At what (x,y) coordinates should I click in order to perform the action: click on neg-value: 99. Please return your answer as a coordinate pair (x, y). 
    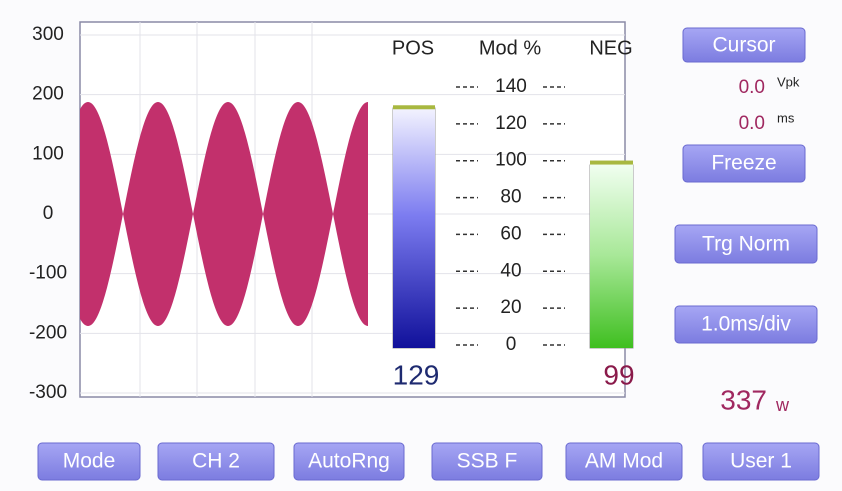
    Looking at the image, I should click on (618, 374).